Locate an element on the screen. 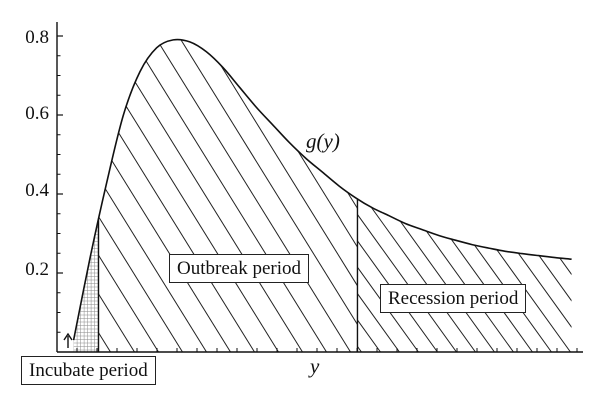 The image size is (600, 404). y-tick-0-2: 0.2 is located at coordinates (37, 269).